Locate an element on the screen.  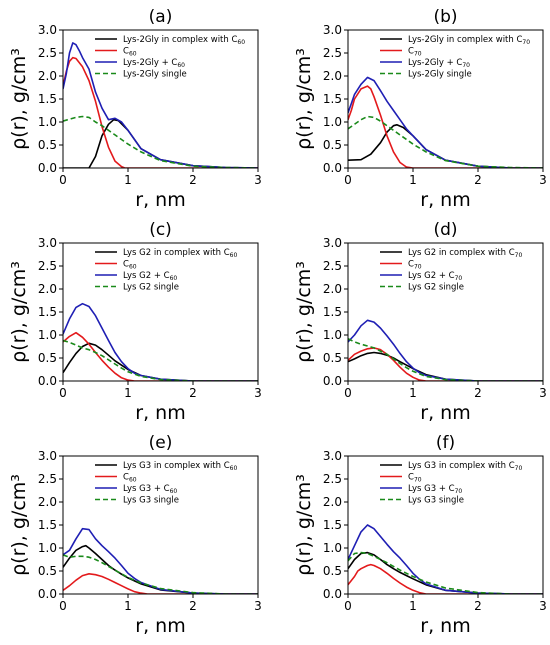
legend-entry-name: Lys G2 in complex with C is located at coordinates (176, 253).